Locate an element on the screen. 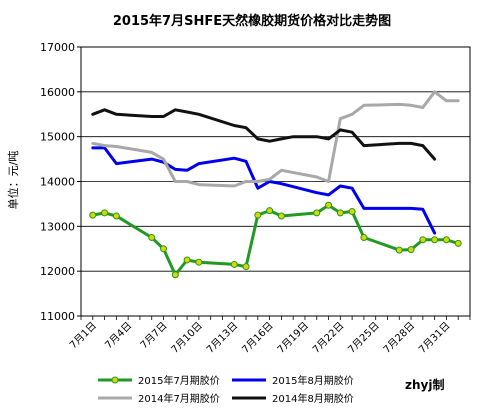 The height and width of the screenshot is (414, 500). legend: 2015年7月期胶价 2015年8月期胶价 2014年7月期胶价 2014年8月期胶价 is located at coordinates (226, 389).